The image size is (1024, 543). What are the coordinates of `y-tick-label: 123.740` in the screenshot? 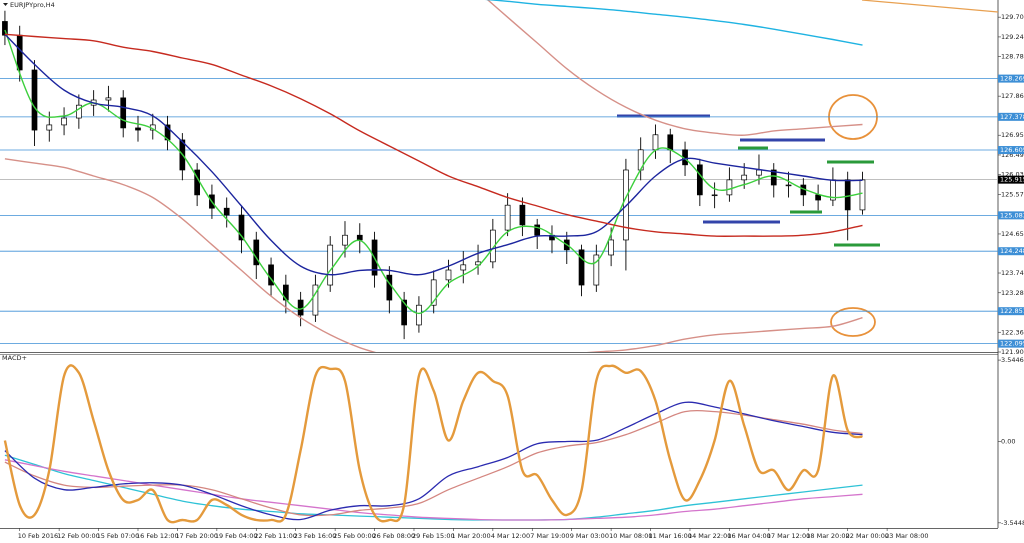 It's located at (1012, 273).